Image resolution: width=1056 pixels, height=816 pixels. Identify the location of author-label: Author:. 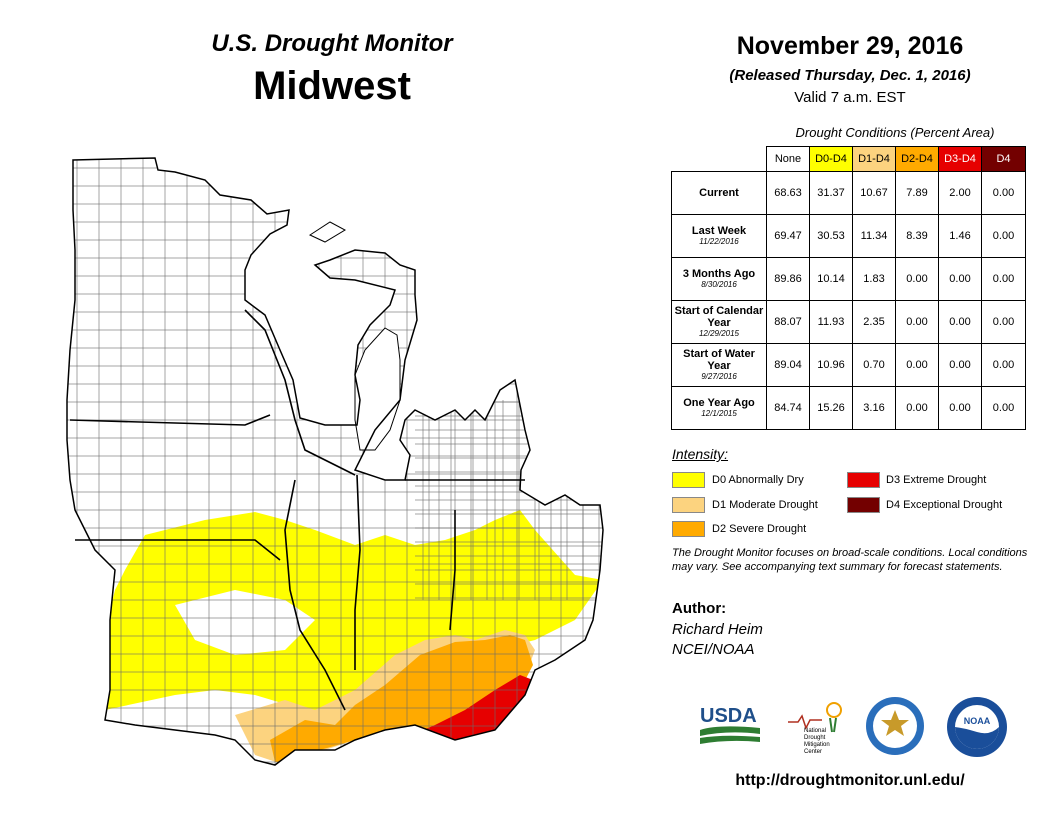
(699, 608).